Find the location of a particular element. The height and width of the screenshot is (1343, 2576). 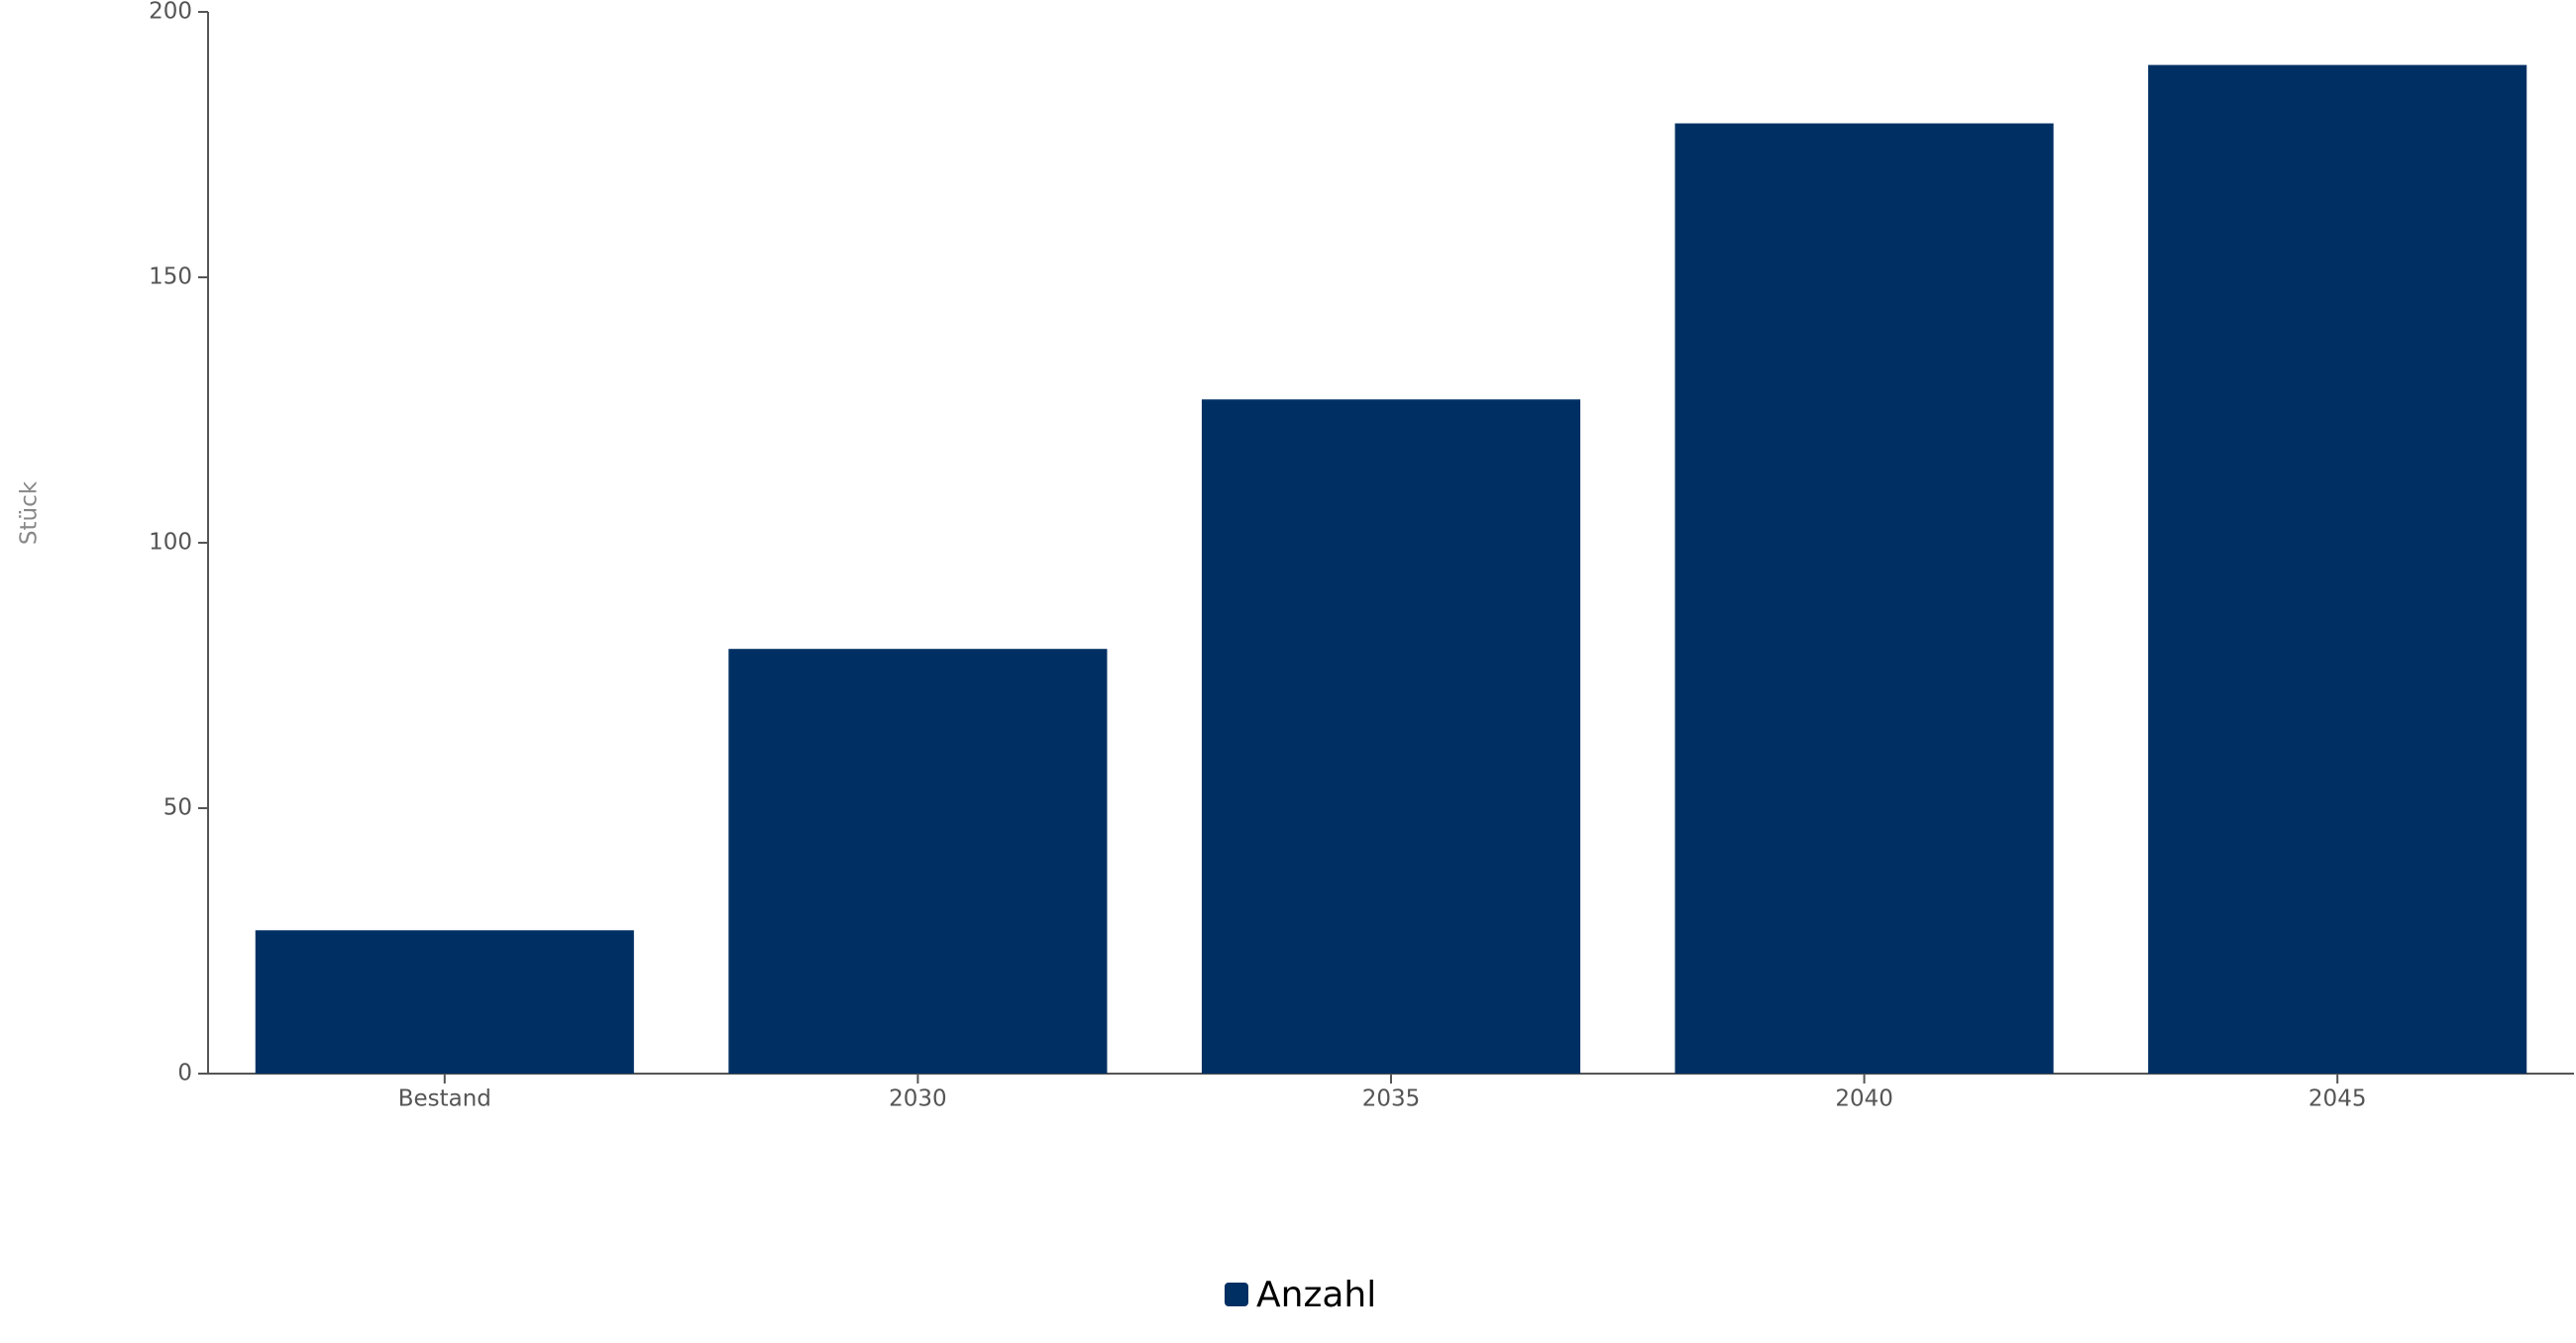

legend-label: Anzahl is located at coordinates (1316, 1295).